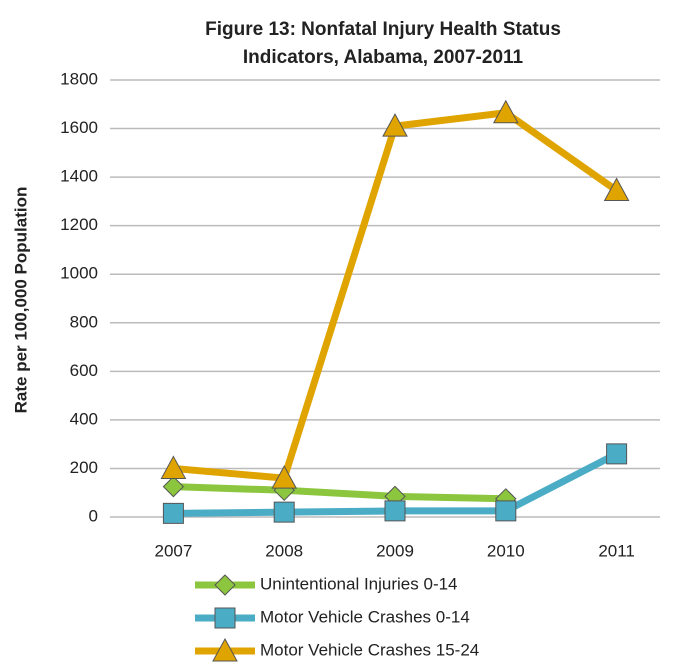  I want to click on y-tick-label: 200, so click(84, 467).